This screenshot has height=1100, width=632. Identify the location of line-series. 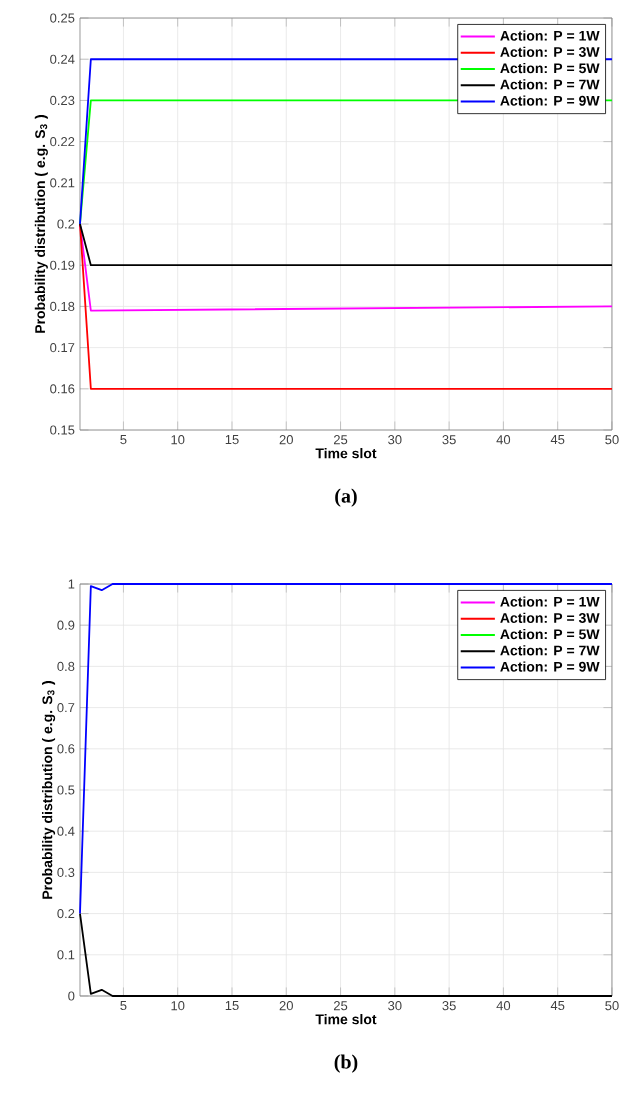
(346, 954).